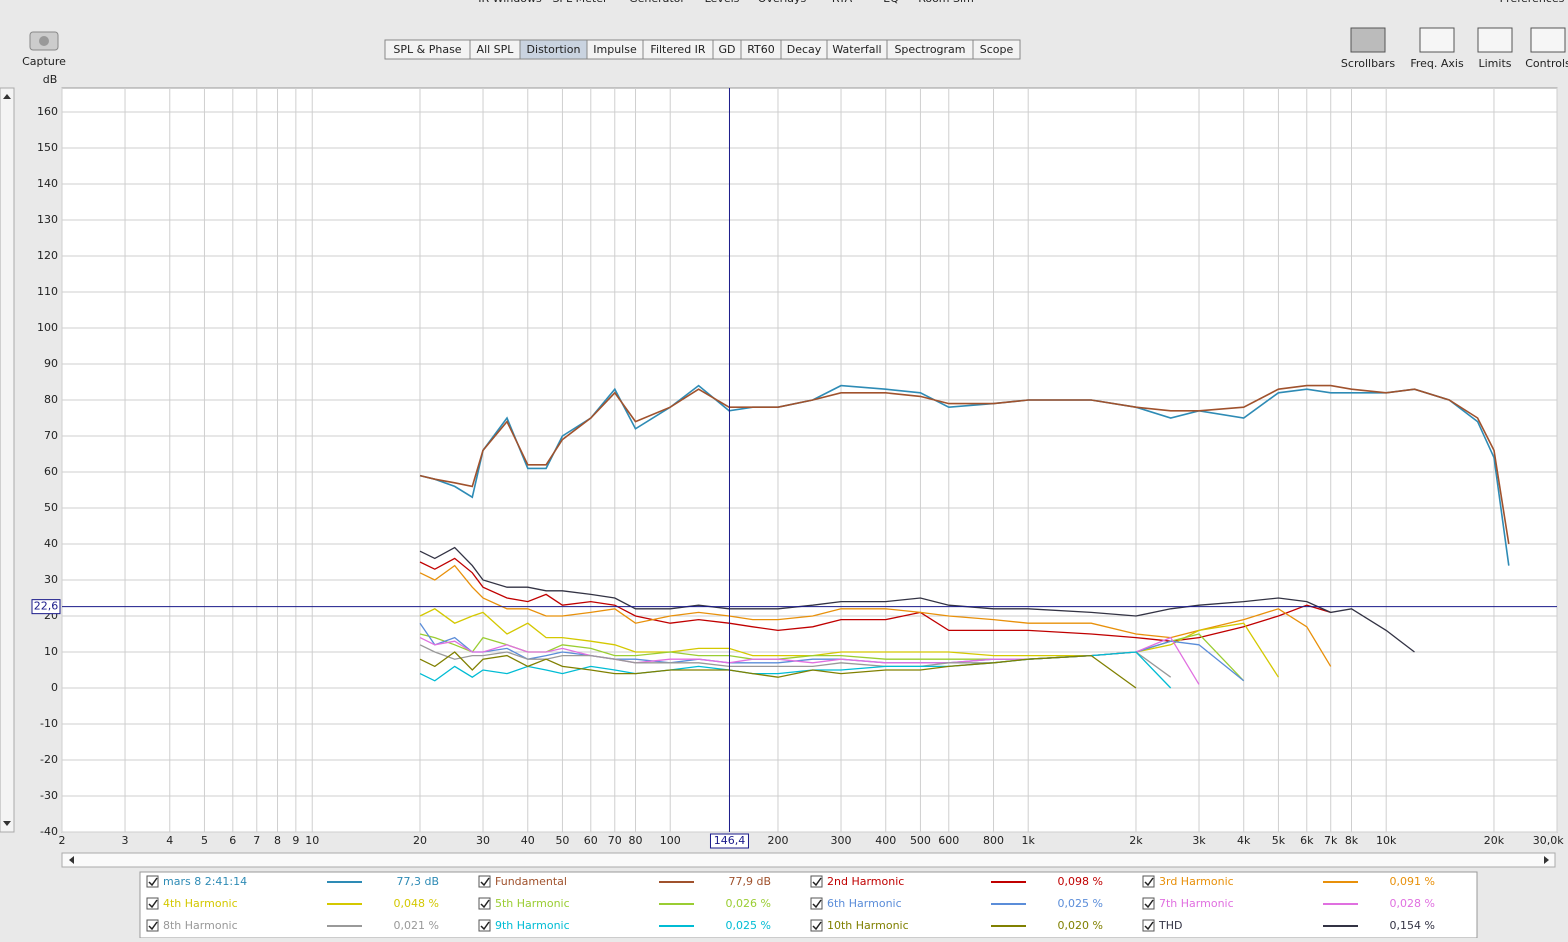 The height and width of the screenshot is (942, 1568). I want to click on tab-label: Waterfall, so click(856, 49).